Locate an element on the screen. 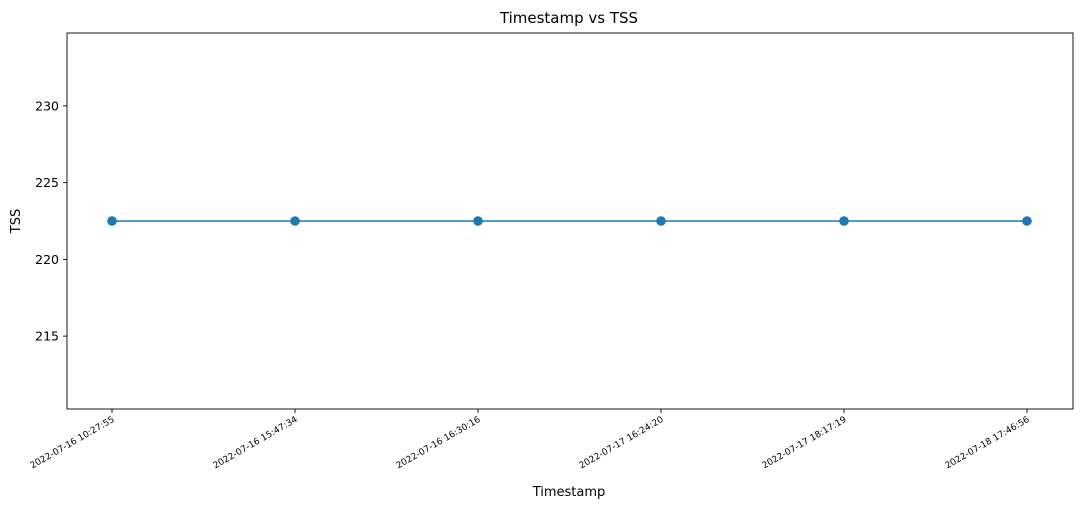  y-axis-label: TSS is located at coordinates (16, 221).